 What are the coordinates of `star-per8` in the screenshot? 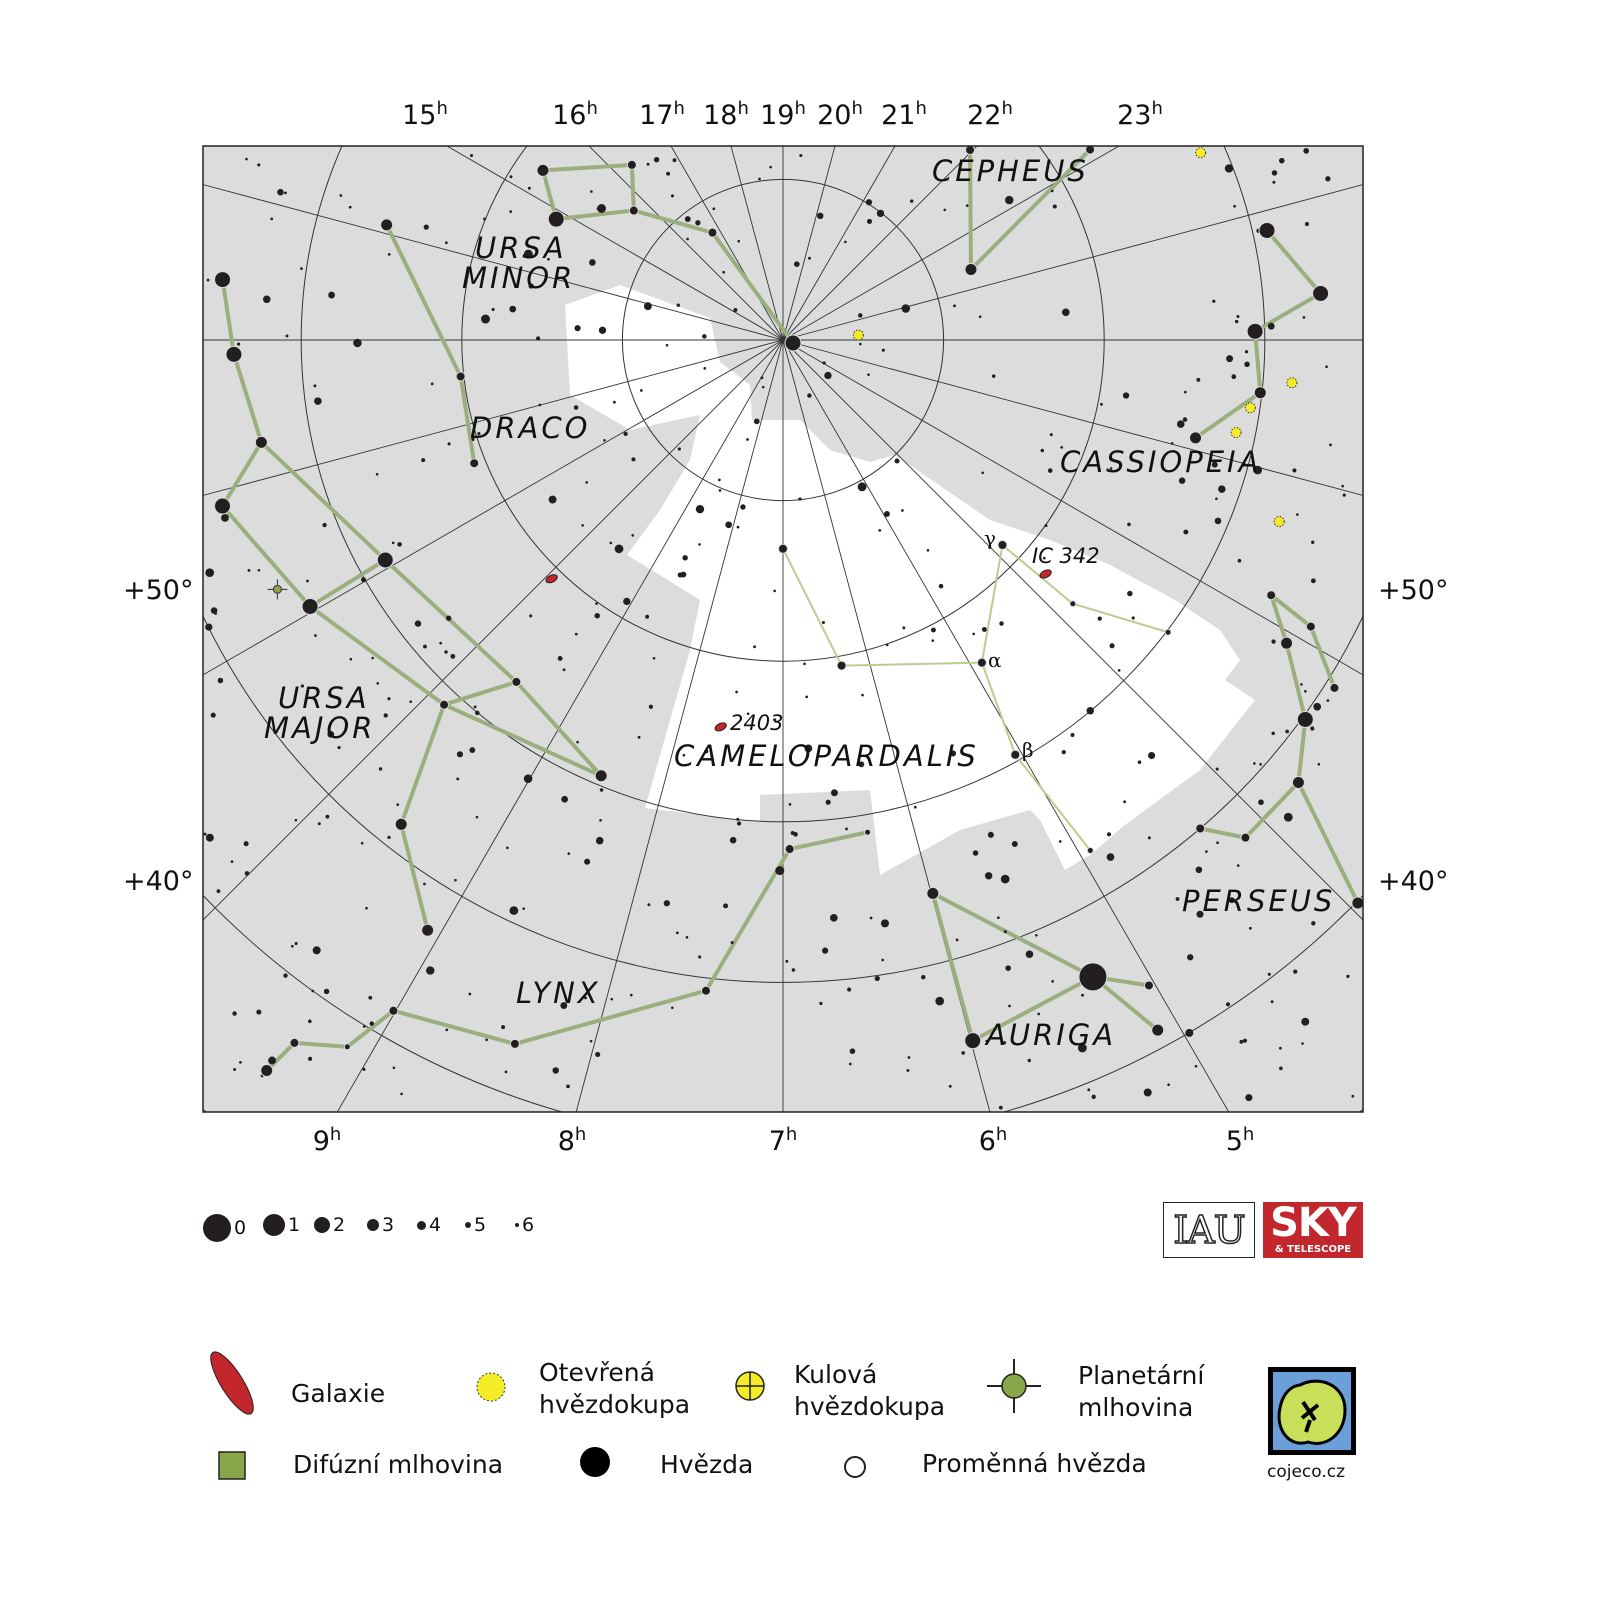 It's located at (1334, 687).